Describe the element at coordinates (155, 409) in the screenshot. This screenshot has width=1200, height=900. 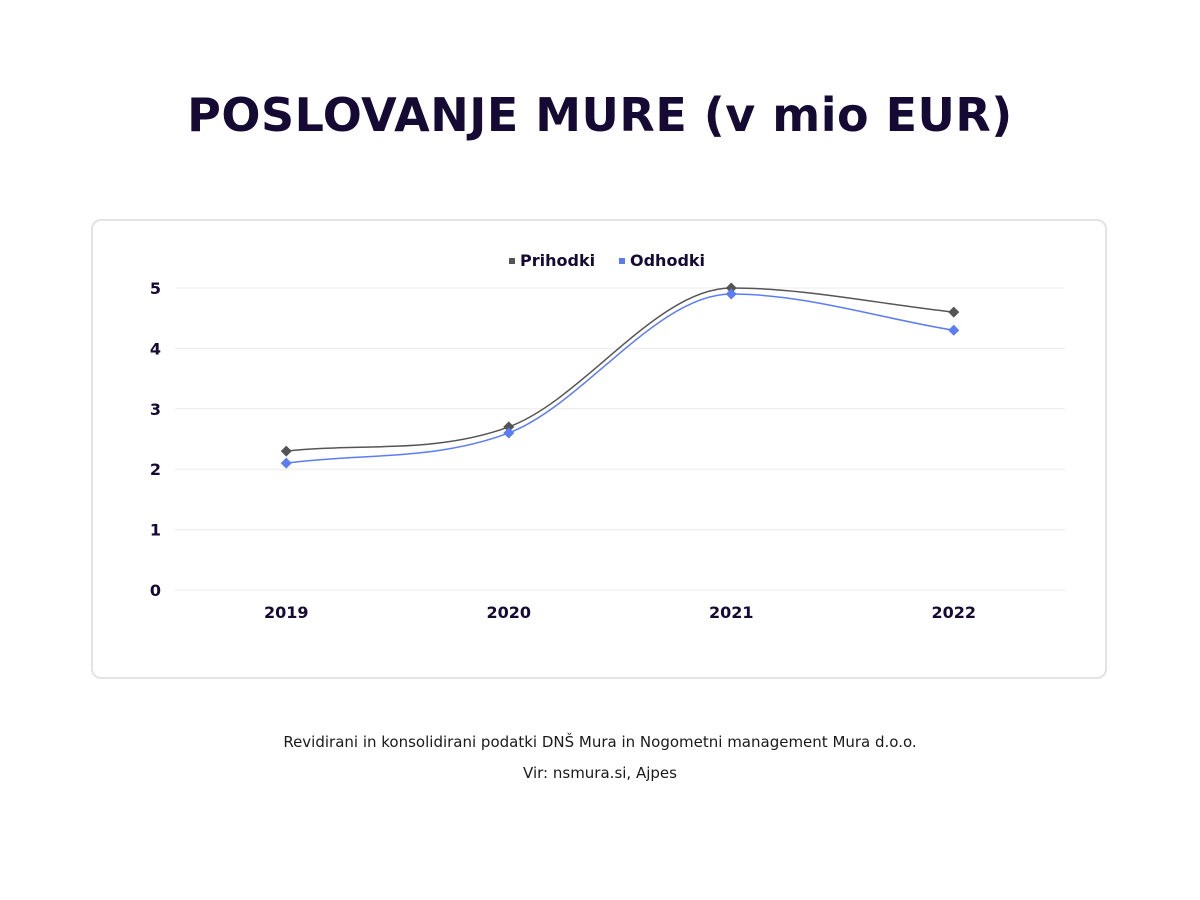
I see `y-tick-label: 3` at that location.